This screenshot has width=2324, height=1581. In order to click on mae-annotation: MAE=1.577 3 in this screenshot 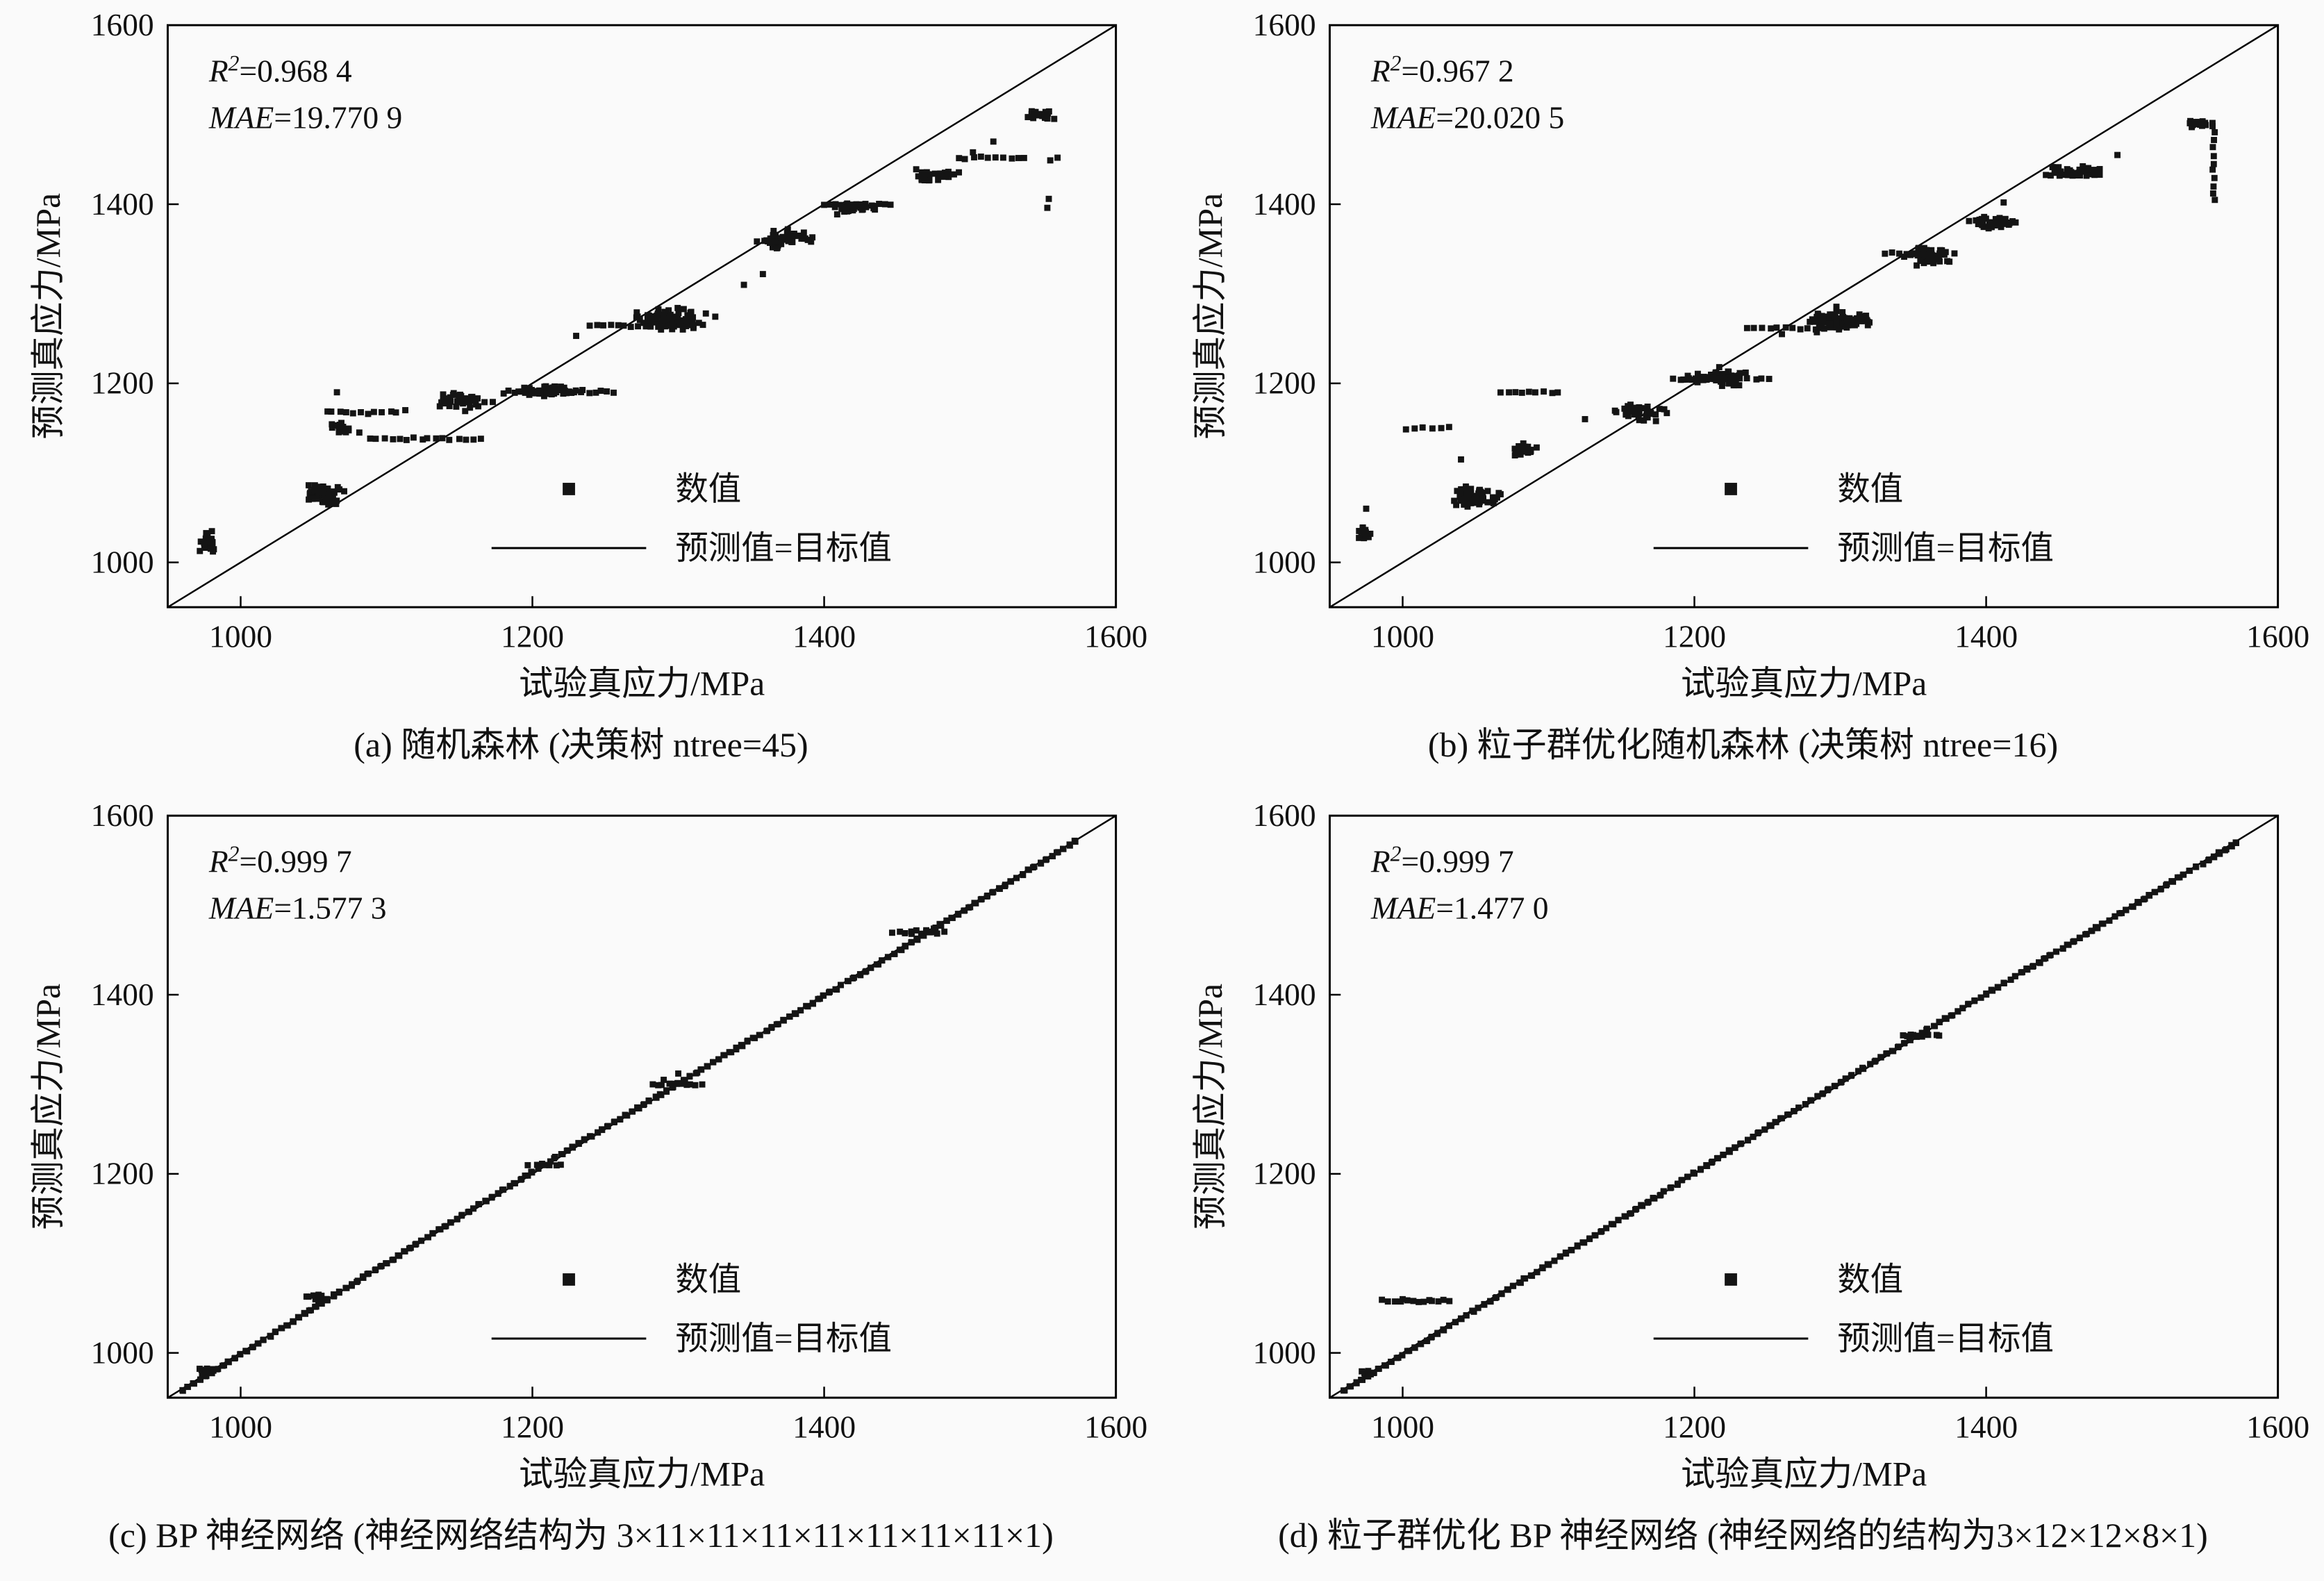, I will do `click(297, 909)`.